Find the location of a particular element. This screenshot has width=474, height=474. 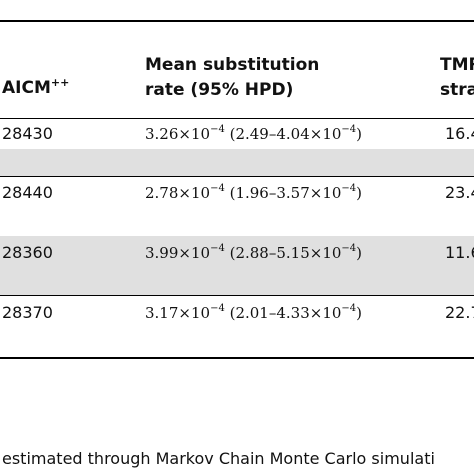

table-bottom-rule is located at coordinates (237, 358).